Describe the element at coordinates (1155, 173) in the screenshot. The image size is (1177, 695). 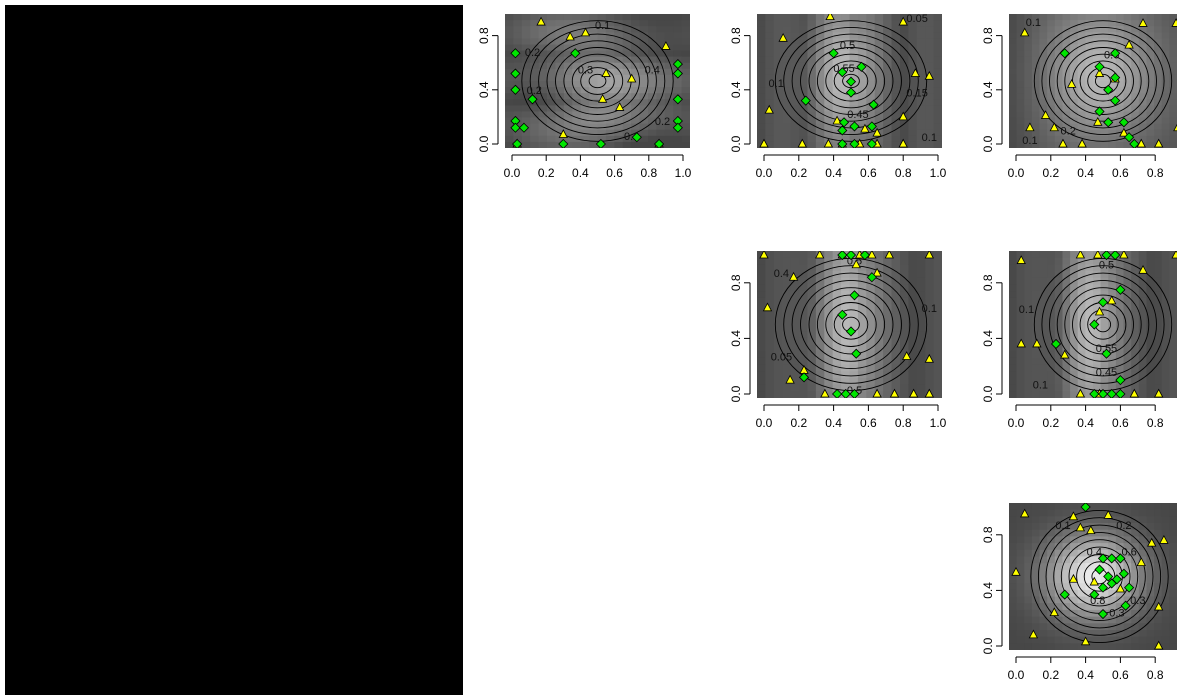
I see `x-tick-label: 0.8` at that location.